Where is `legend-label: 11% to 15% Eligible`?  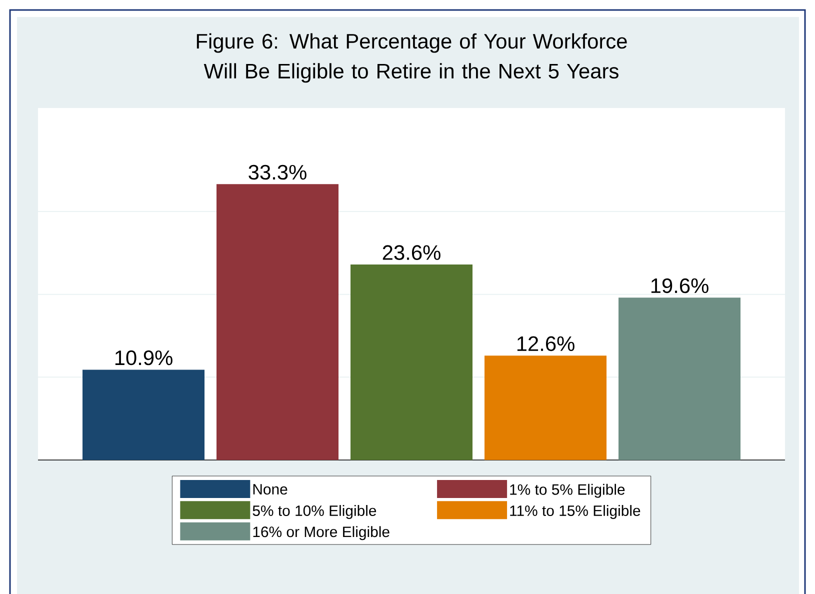
legend-label: 11% to 15% Eligible is located at coordinates (575, 512).